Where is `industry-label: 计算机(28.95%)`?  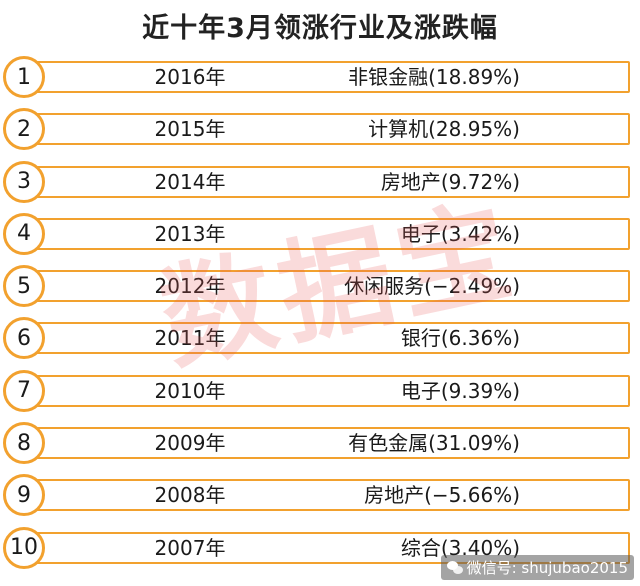
industry-label: 计算机(28.95%) is located at coordinates (444, 129).